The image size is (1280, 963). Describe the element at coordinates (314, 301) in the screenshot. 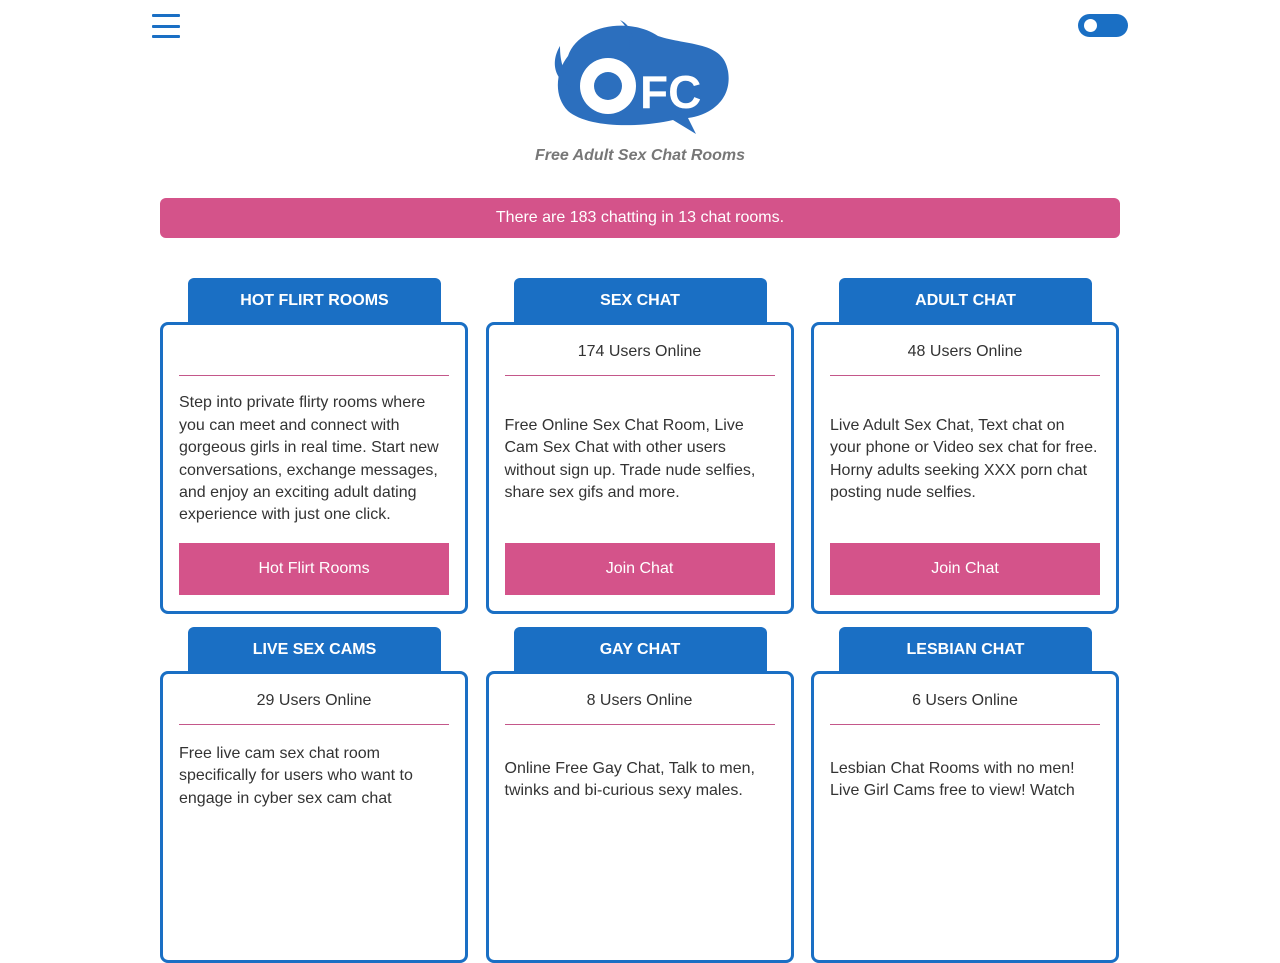

I see `room-title: HOT FLIRT ROOMS` at that location.